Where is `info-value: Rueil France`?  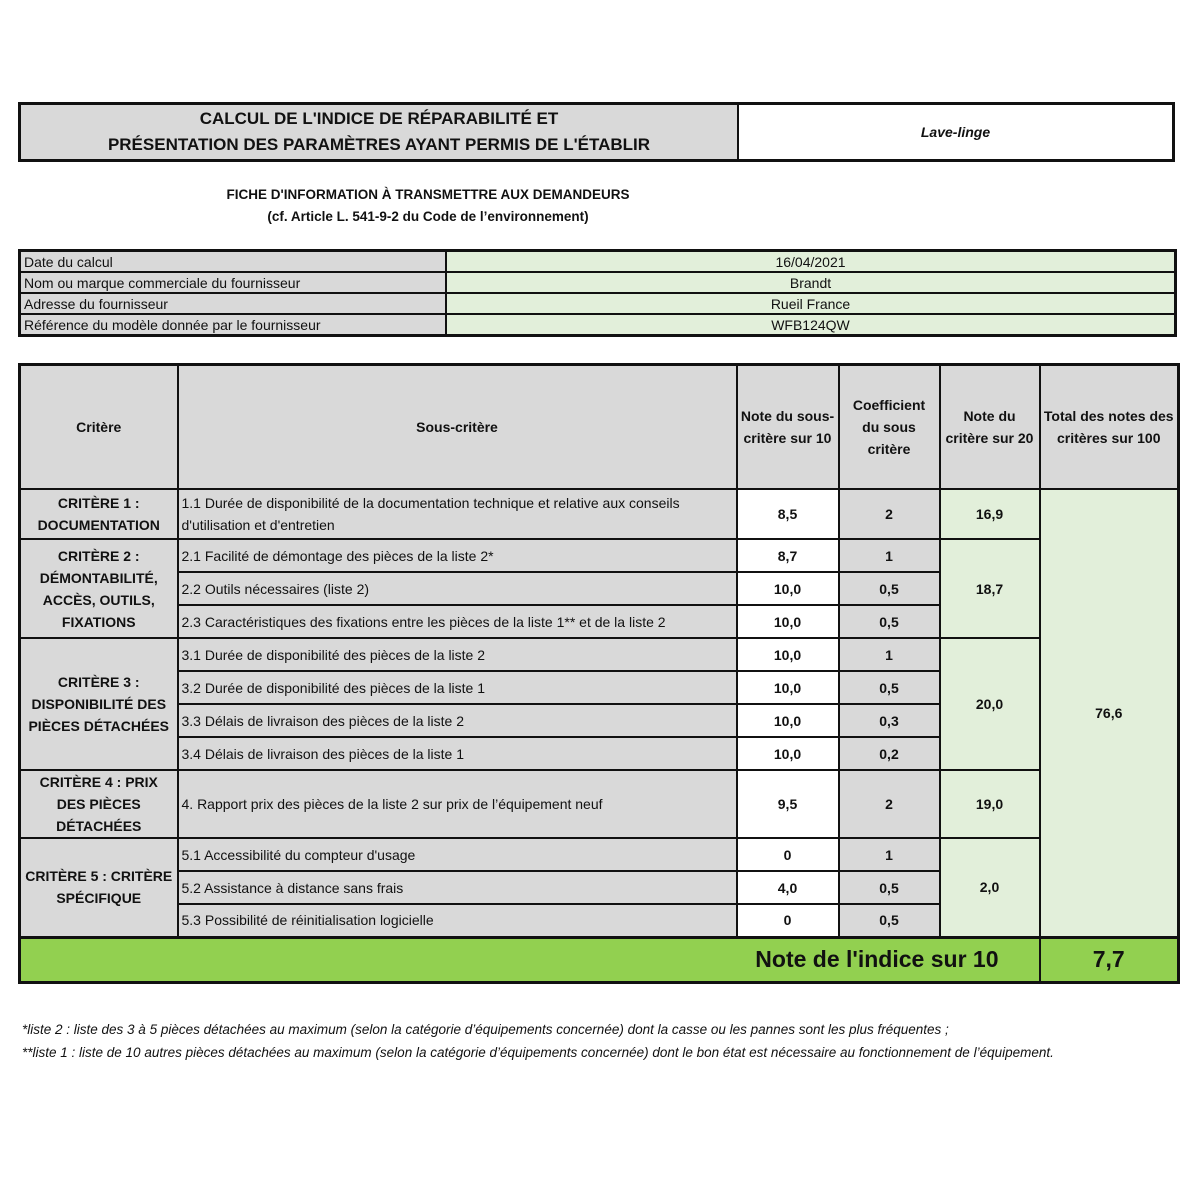 info-value: Rueil France is located at coordinates (811, 303).